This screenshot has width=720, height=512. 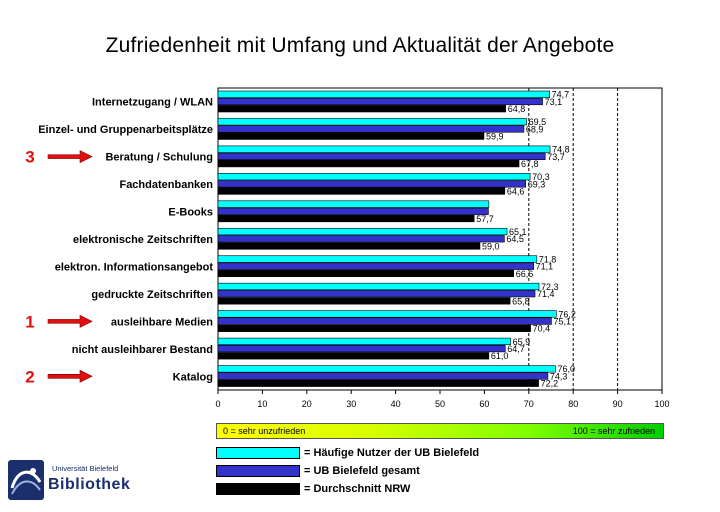 What do you see at coordinates (522, 342) in the screenshot?
I see `data-label: 65,9` at bounding box center [522, 342].